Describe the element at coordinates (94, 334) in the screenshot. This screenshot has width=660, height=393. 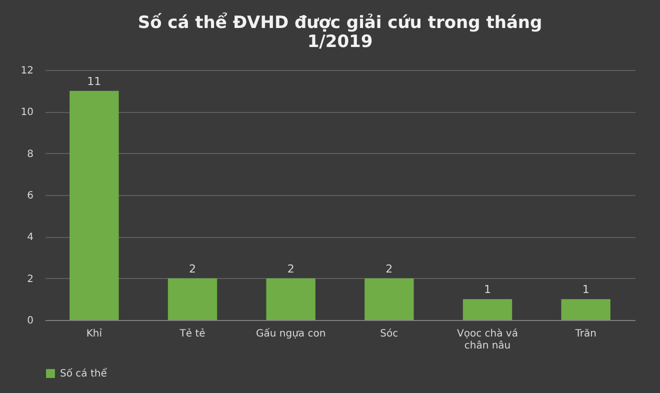
I see `x-tick-label: Khỉ` at that location.